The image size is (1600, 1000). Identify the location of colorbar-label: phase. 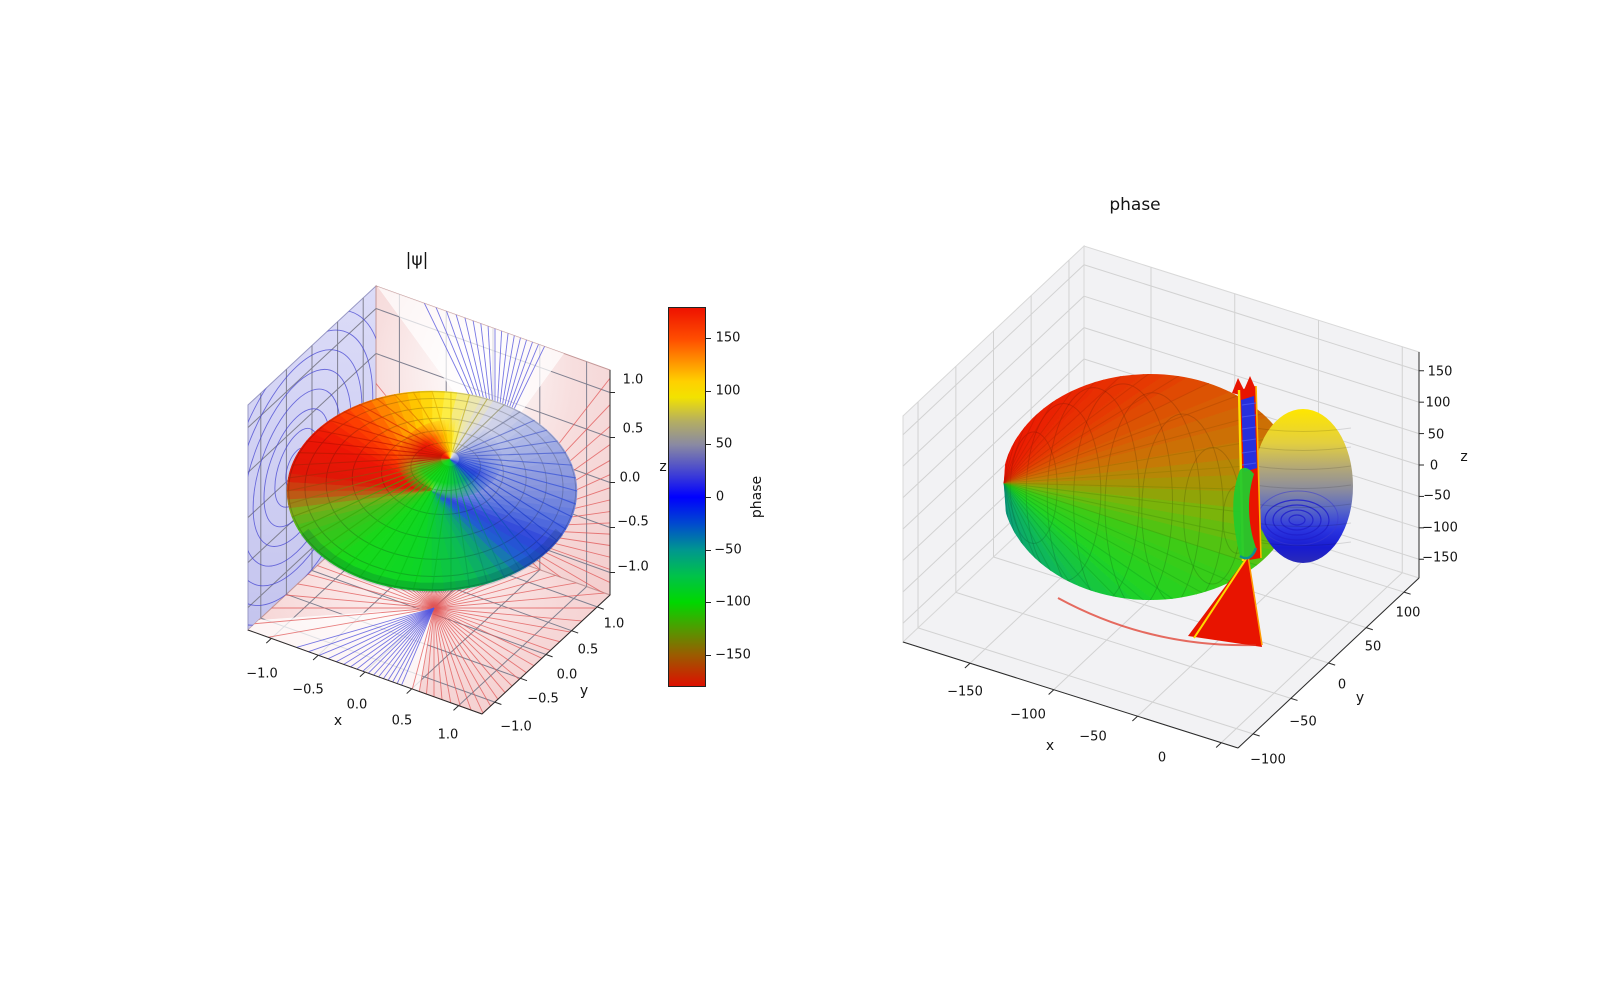
(757, 497).